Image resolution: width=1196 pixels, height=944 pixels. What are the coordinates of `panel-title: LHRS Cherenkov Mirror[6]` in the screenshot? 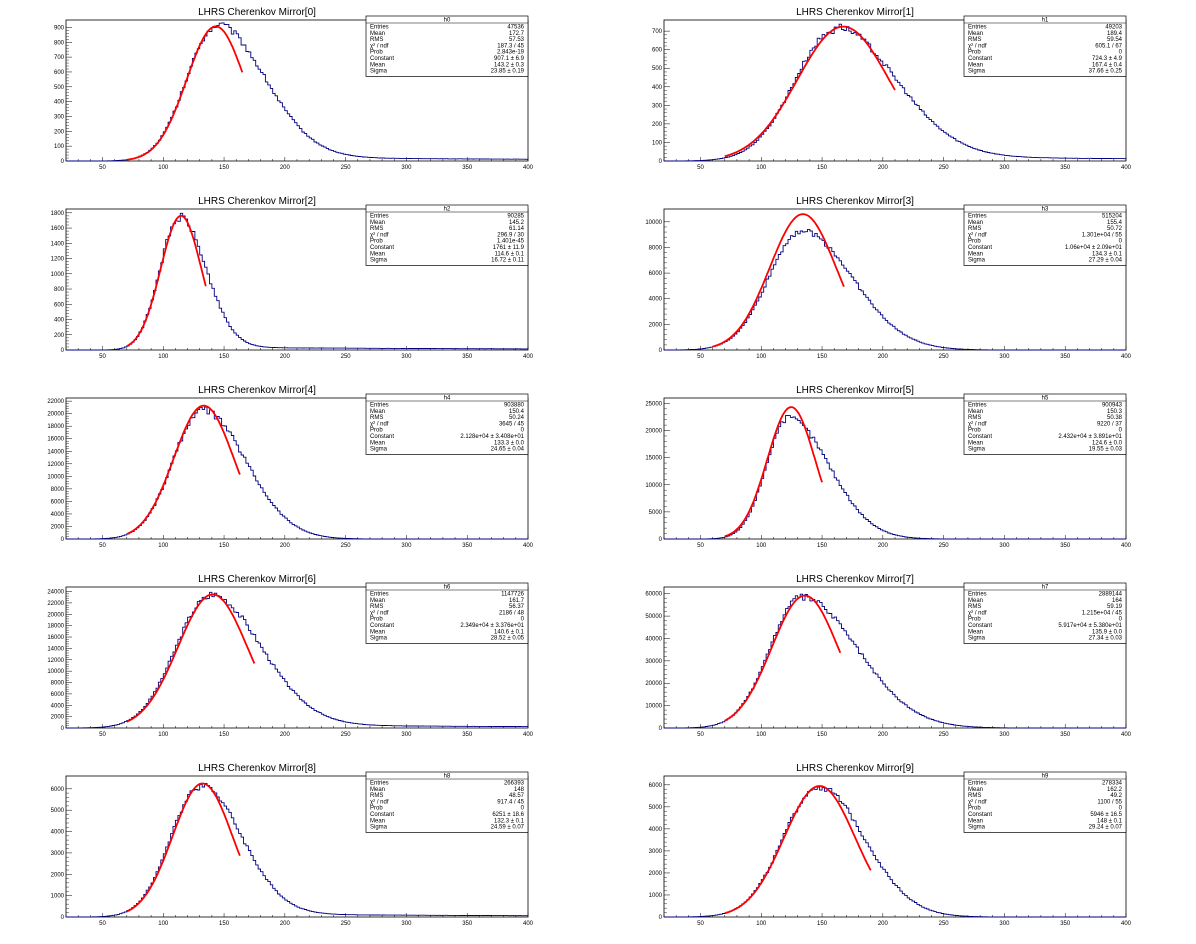 It's located at (257, 579).